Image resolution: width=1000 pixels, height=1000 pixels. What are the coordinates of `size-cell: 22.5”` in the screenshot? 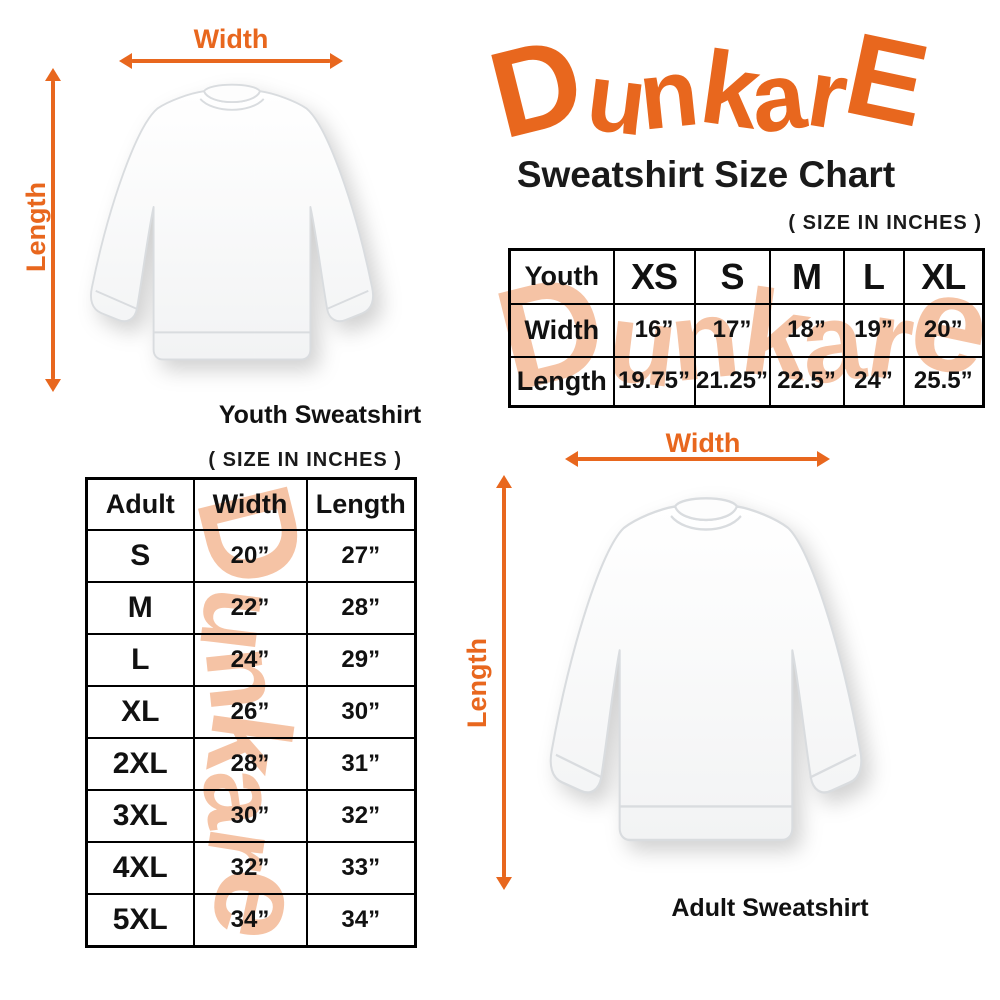 It's located at (806, 381).